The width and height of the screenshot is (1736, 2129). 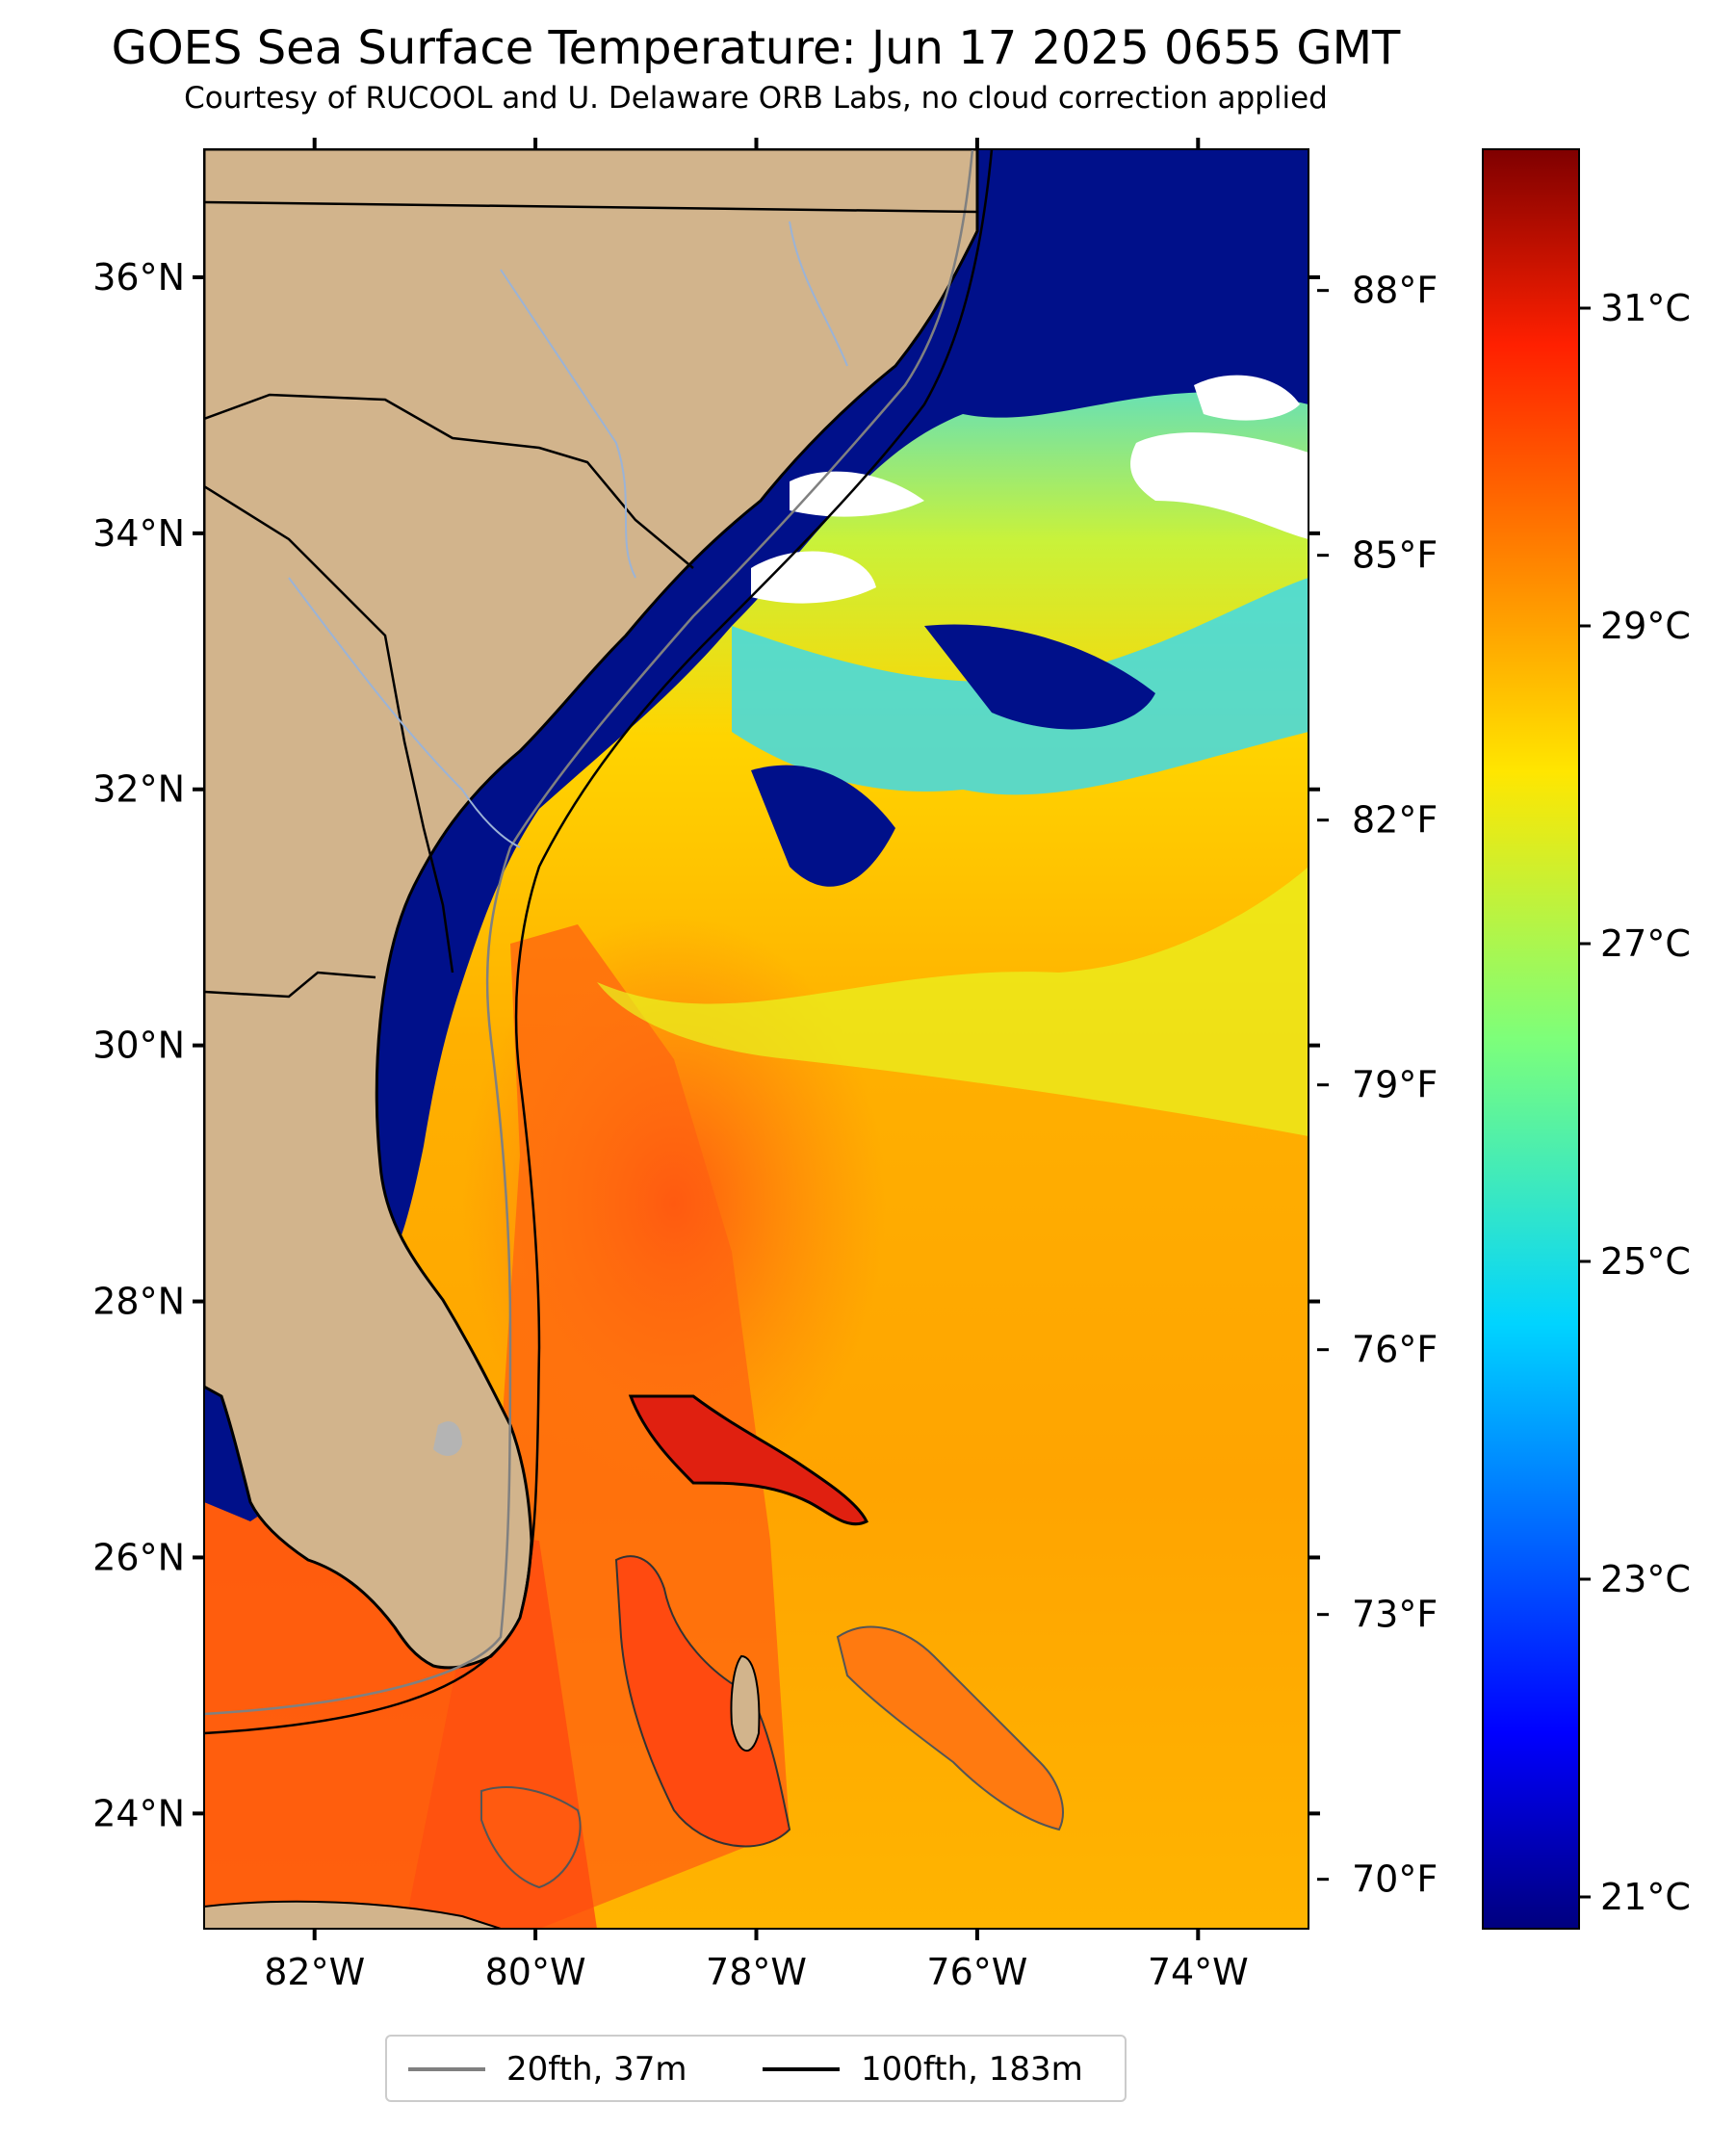 What do you see at coordinates (535, 1972) in the screenshot?
I see `lon-tick-label: 80°W` at bounding box center [535, 1972].